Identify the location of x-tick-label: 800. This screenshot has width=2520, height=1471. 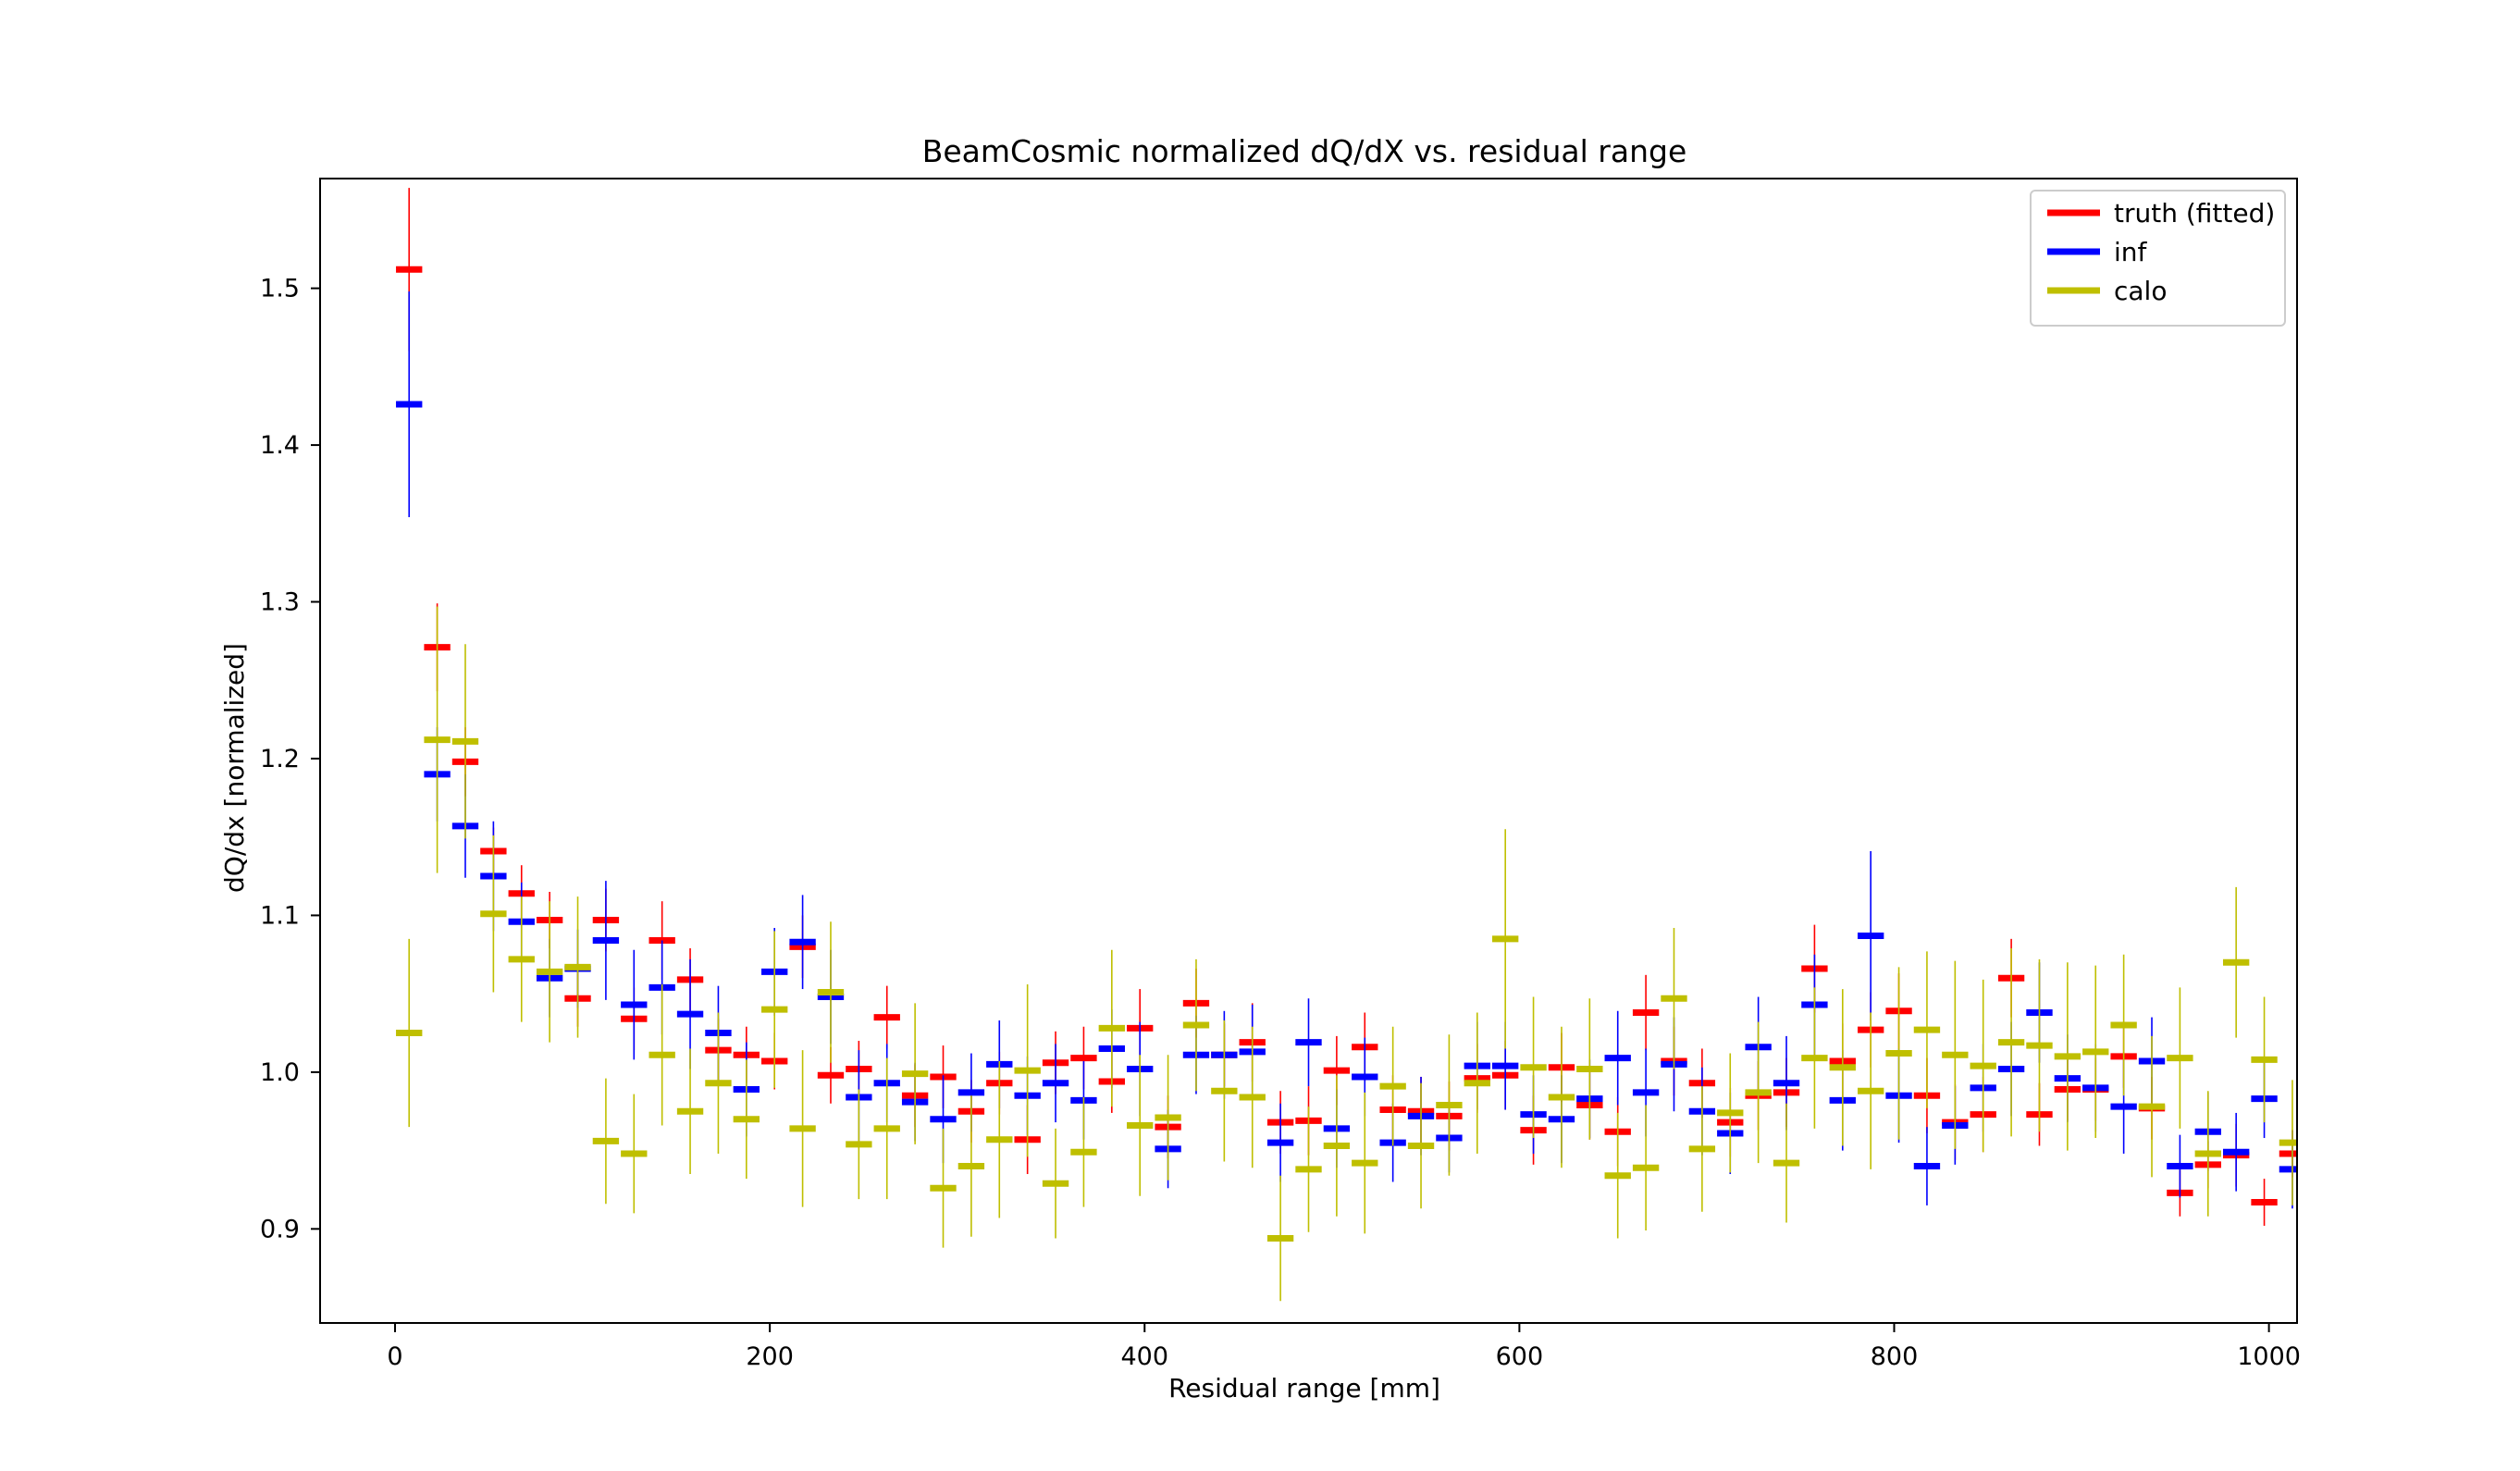
(1895, 1356).